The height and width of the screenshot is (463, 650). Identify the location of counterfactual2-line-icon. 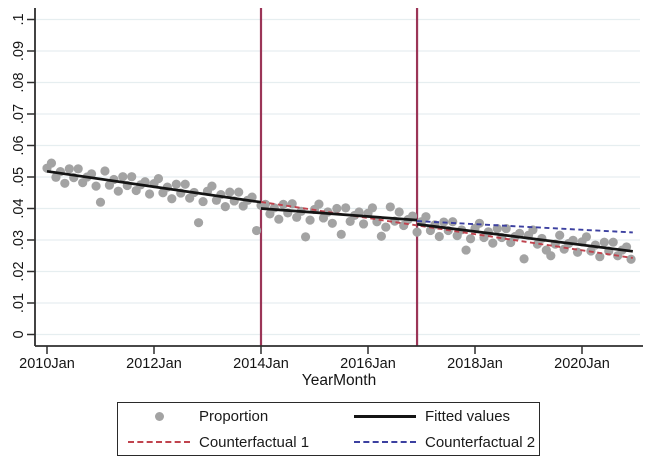
(385, 442).